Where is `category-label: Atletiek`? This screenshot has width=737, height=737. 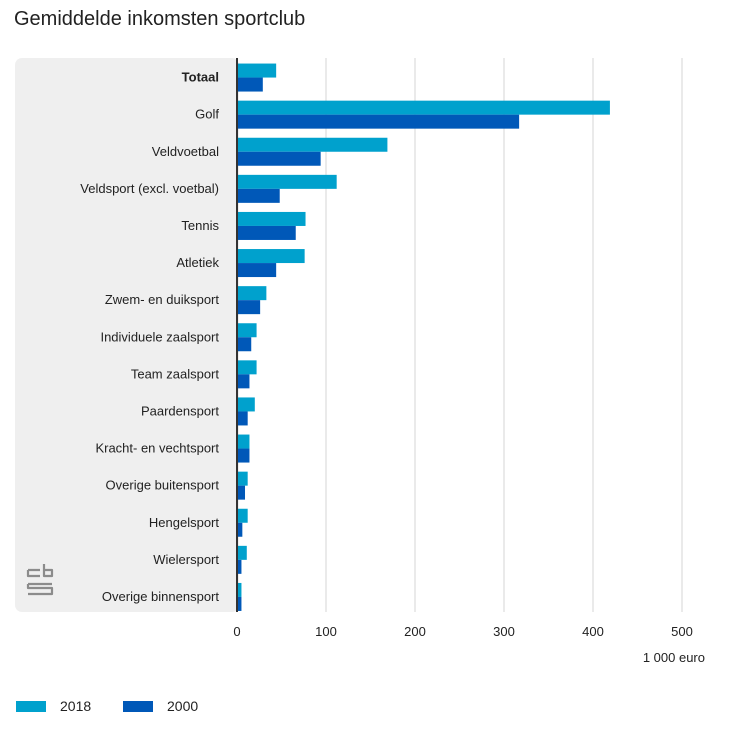 category-label: Atletiek is located at coordinates (197, 262).